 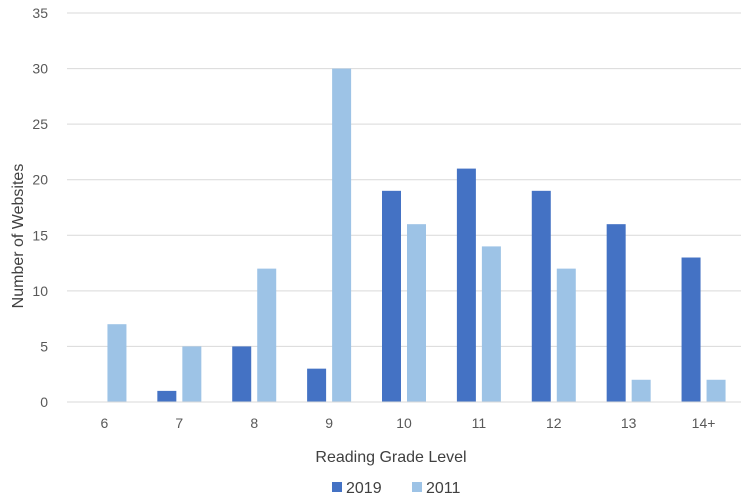 I want to click on x-tick-label: 12, so click(x=554, y=423).